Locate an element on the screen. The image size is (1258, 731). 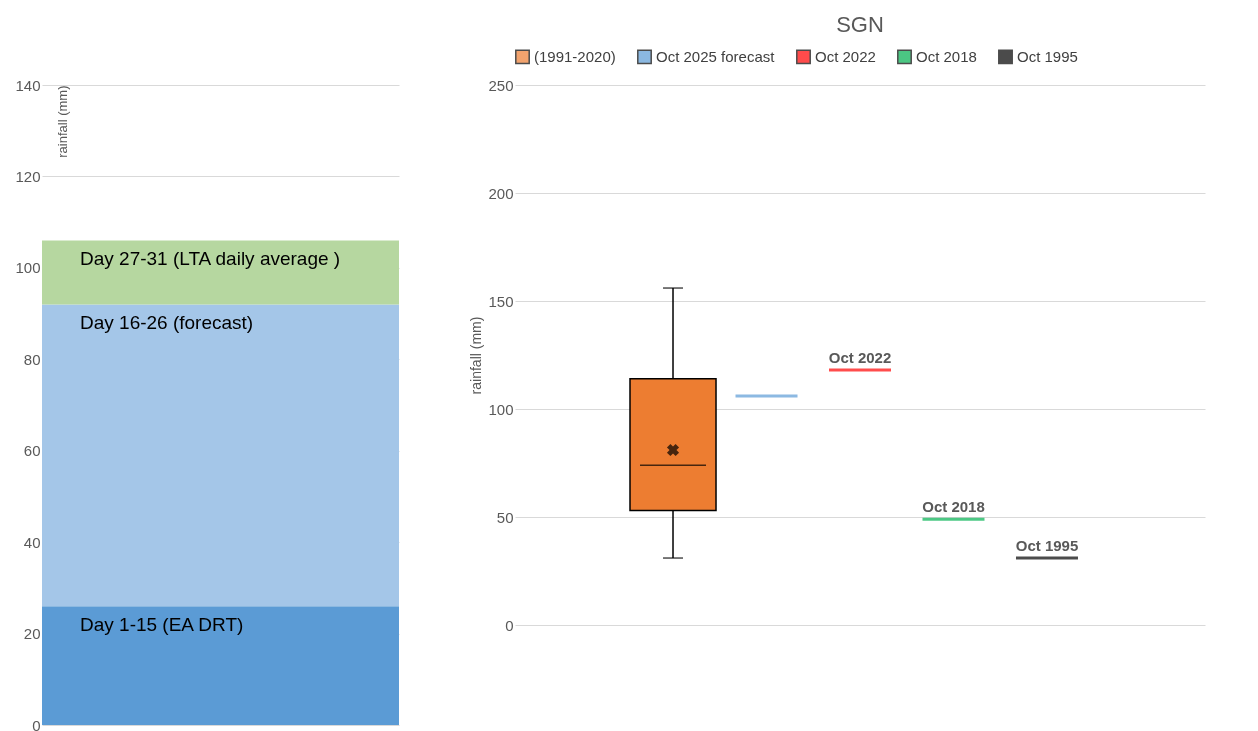
y-tick-label: 60 is located at coordinates (32, 451).